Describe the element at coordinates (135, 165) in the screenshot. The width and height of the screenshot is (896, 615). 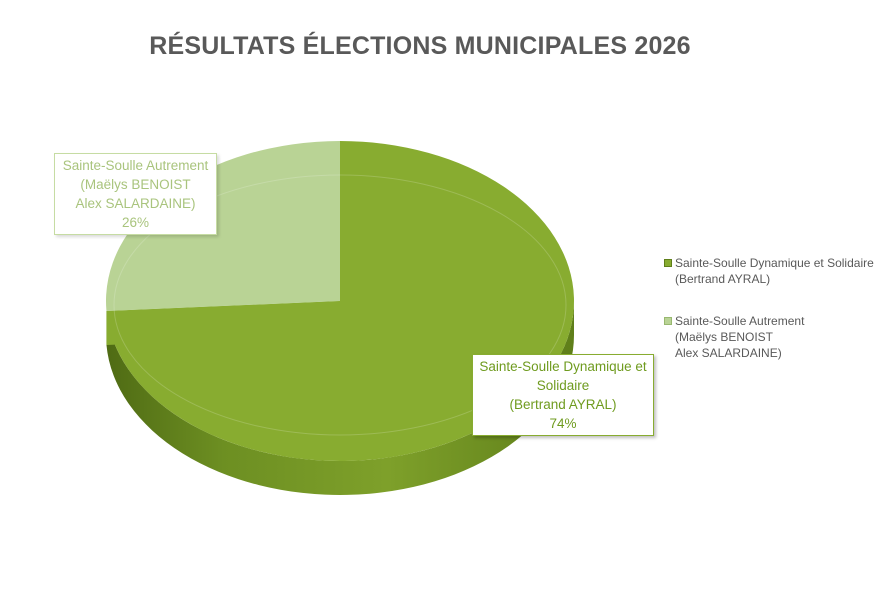
I see `data-label-line: Sainte-Soulle Autrement` at that location.